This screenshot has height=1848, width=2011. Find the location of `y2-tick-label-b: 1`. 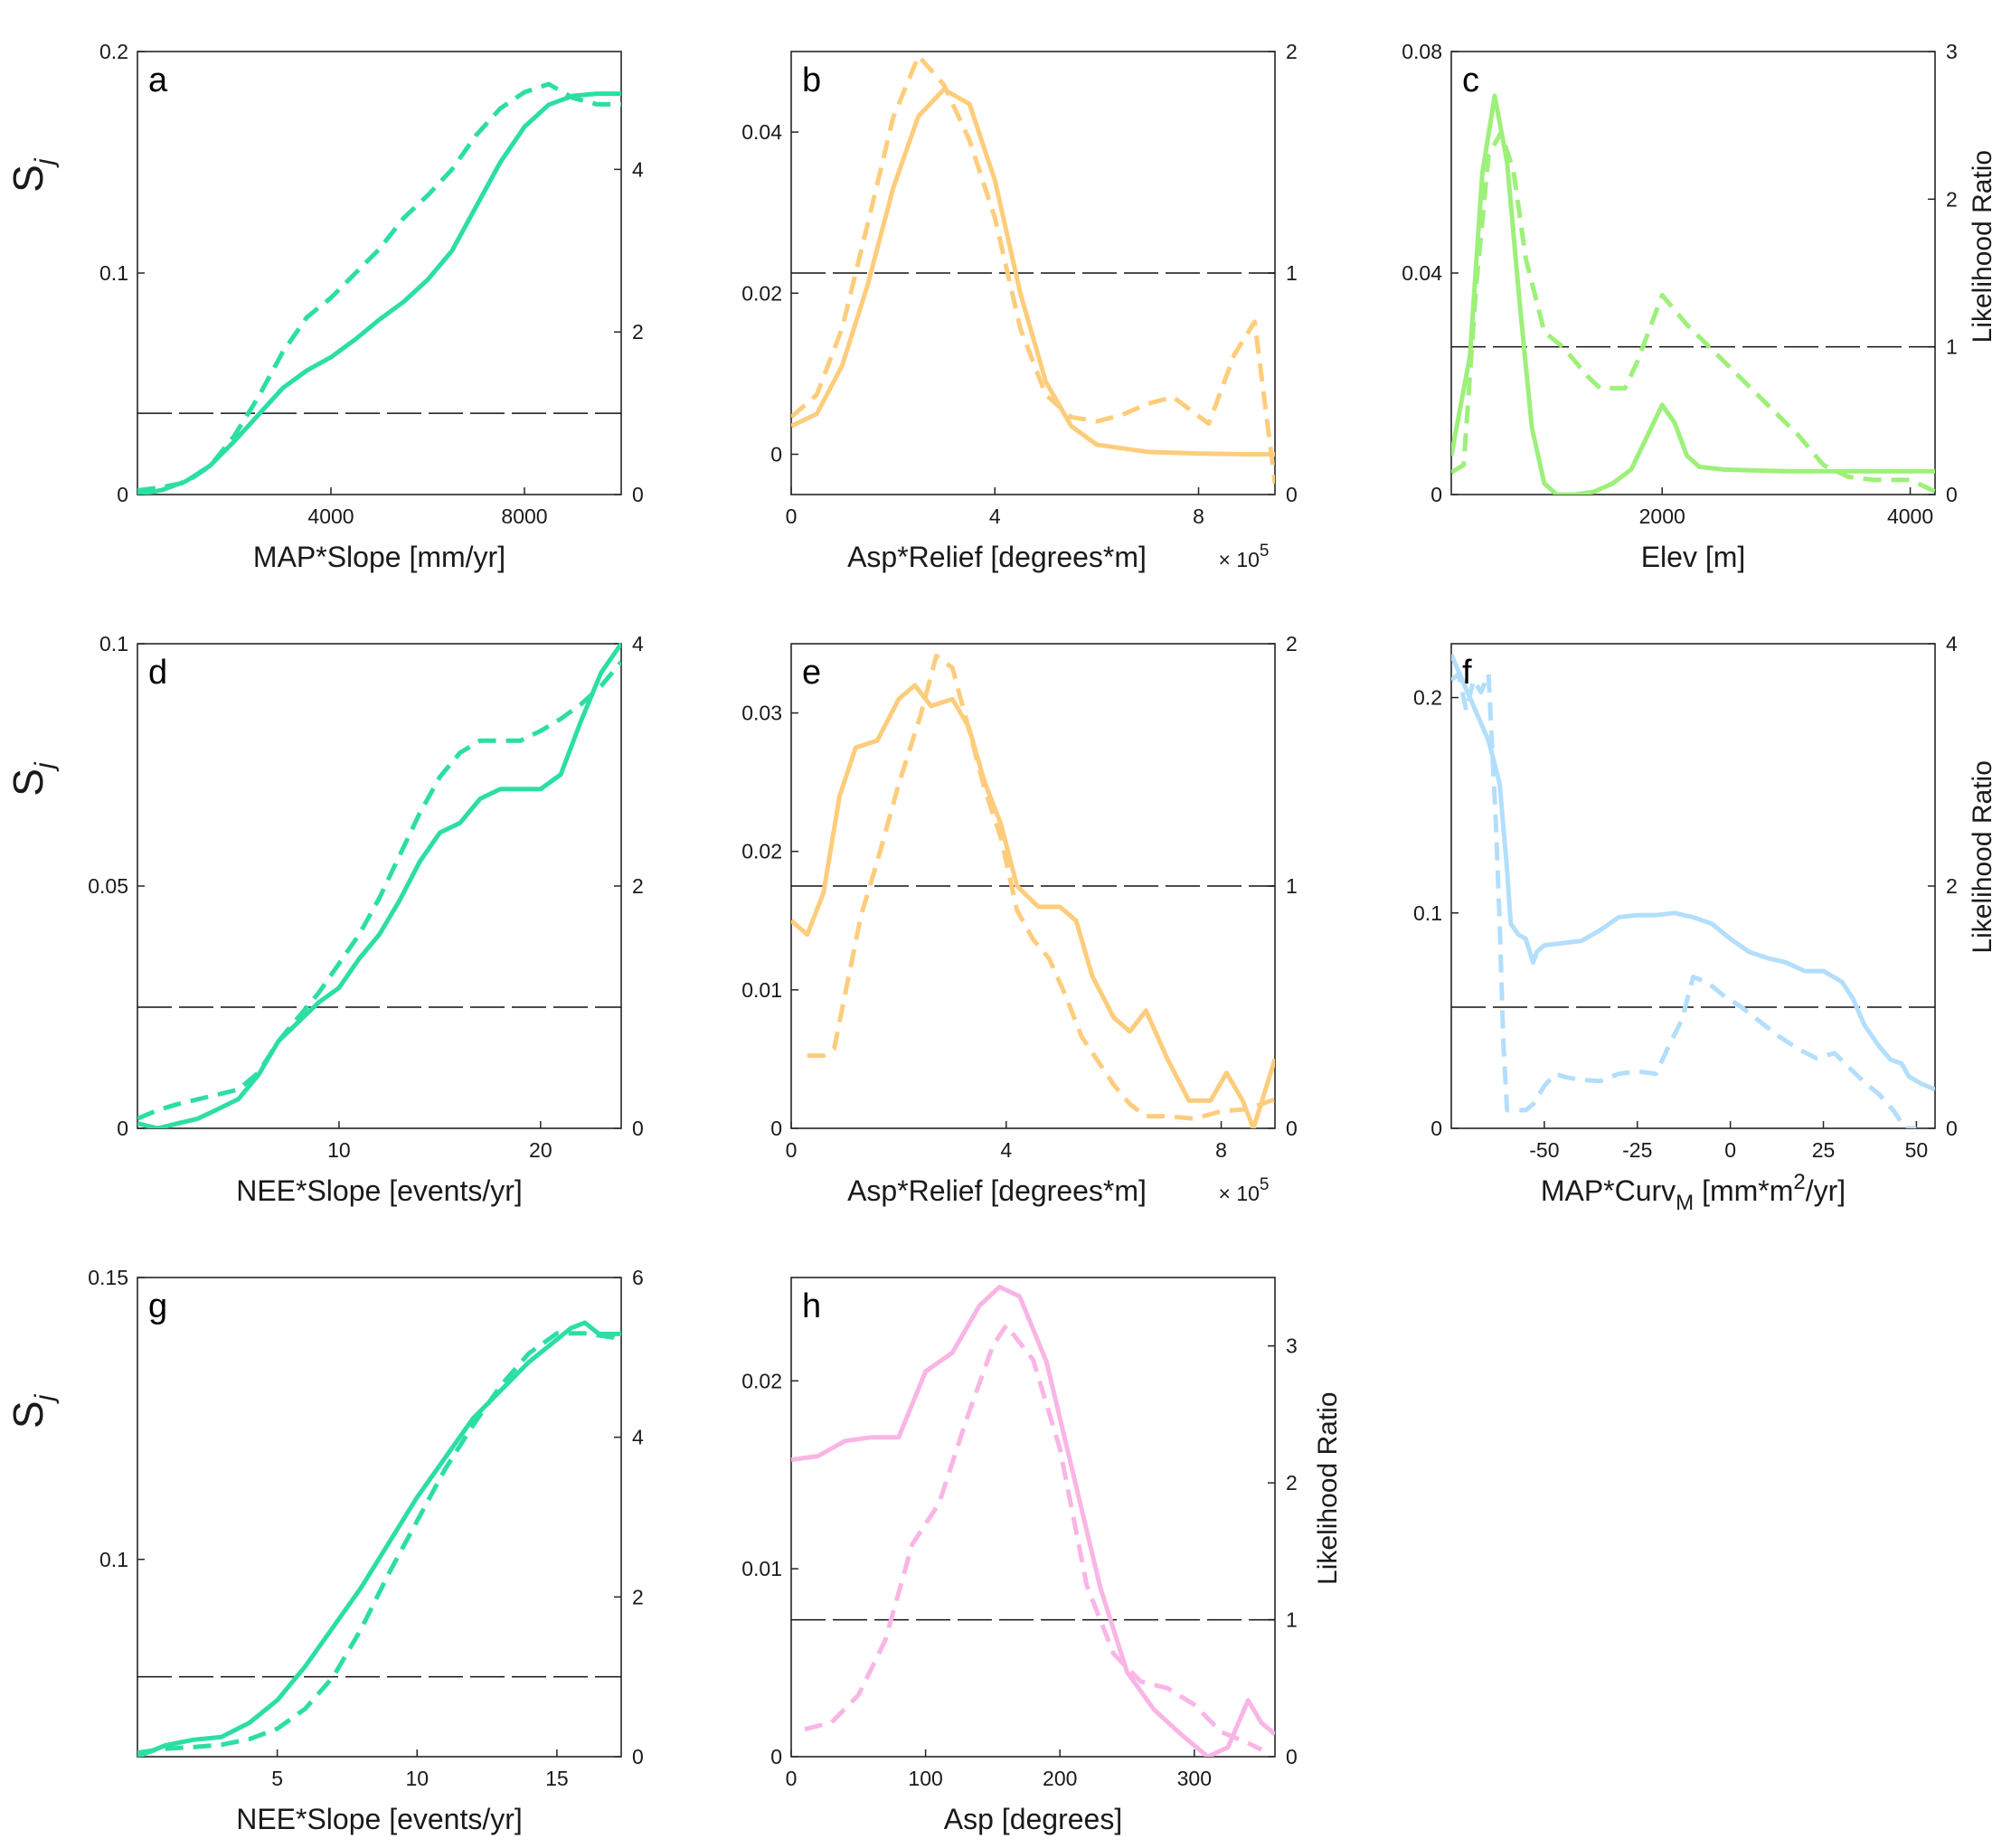

y2-tick-label-b: 1 is located at coordinates (1292, 273).